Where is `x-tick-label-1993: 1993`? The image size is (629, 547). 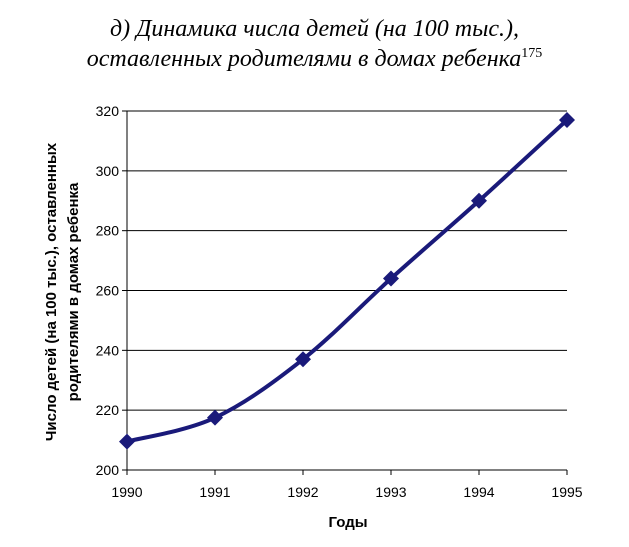
x-tick-label-1993: 1993 is located at coordinates (390, 492).